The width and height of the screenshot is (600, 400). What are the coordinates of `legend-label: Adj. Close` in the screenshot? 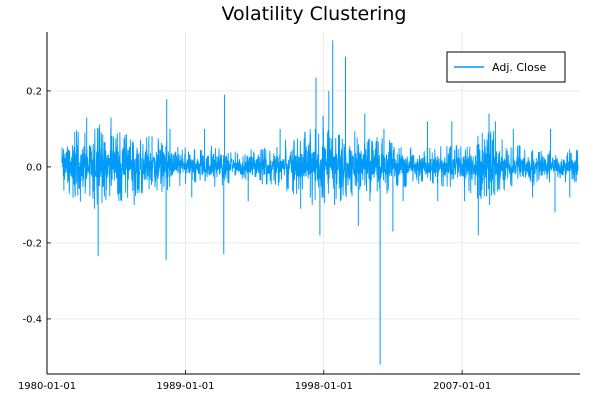 It's located at (519, 67).